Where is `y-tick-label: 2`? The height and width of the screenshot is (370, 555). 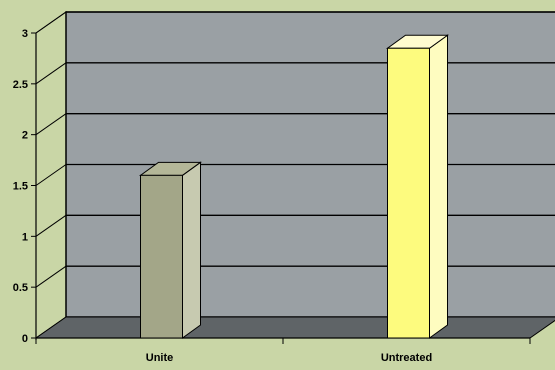 y-tick-label: 2 is located at coordinates (25, 136).